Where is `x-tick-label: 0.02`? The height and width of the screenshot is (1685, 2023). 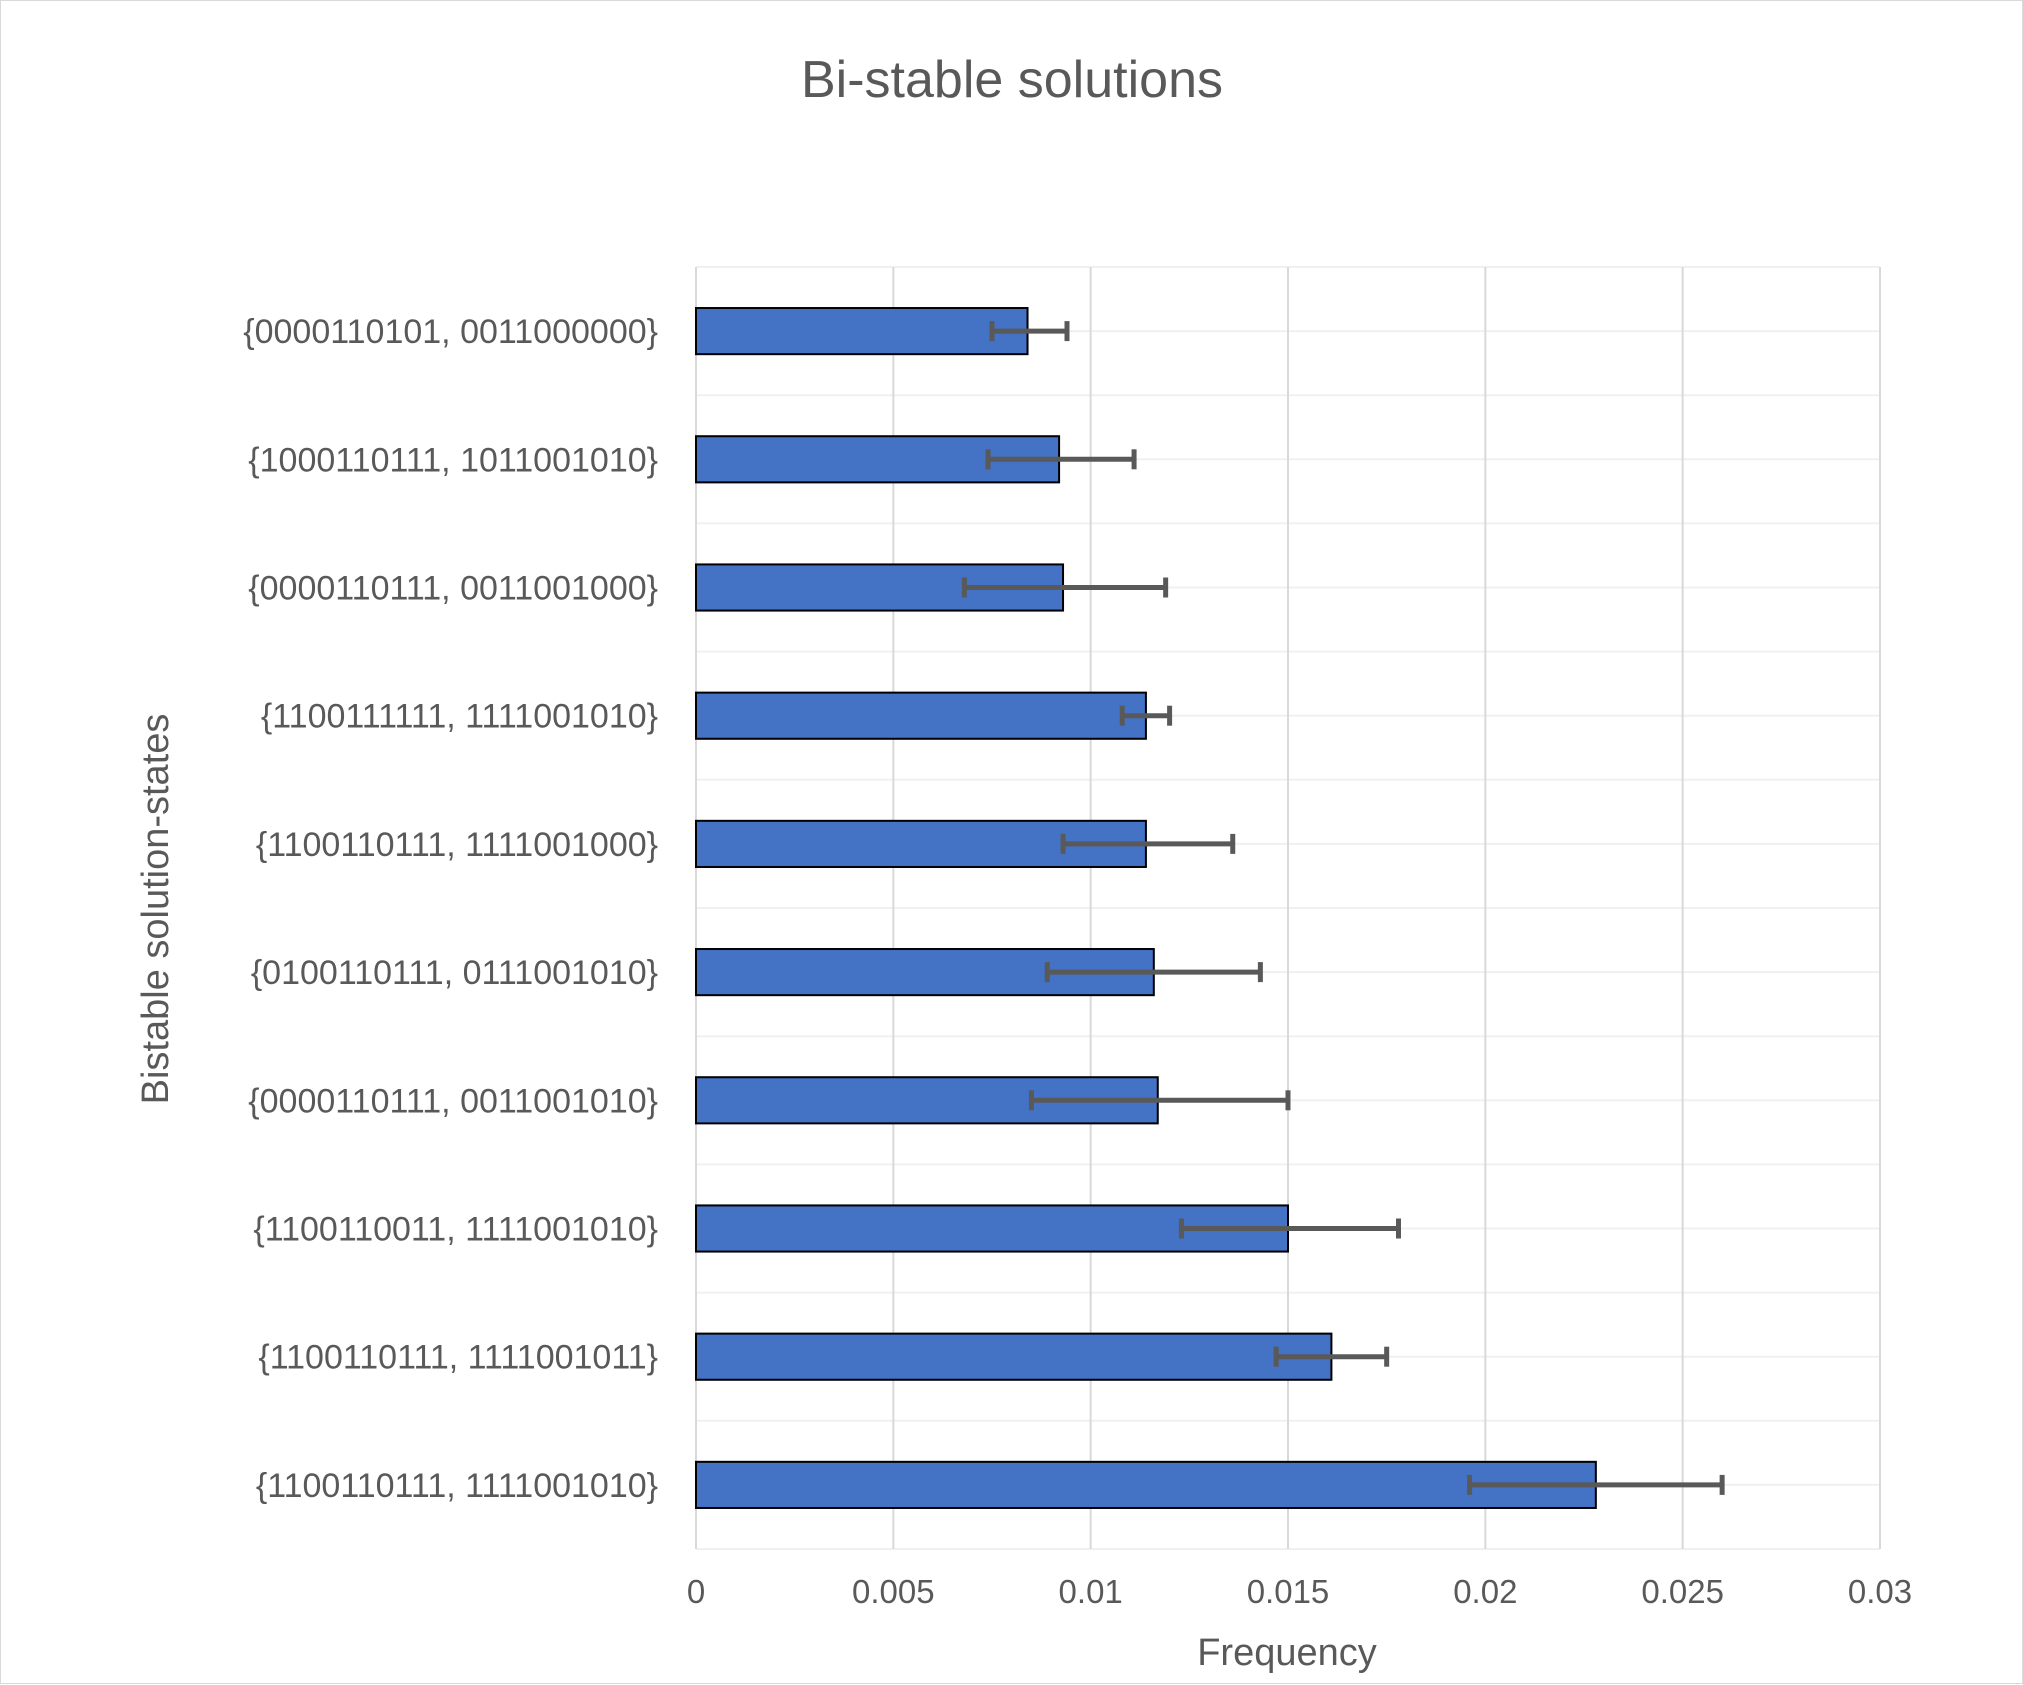
x-tick-label: 0.02 is located at coordinates (1485, 1591).